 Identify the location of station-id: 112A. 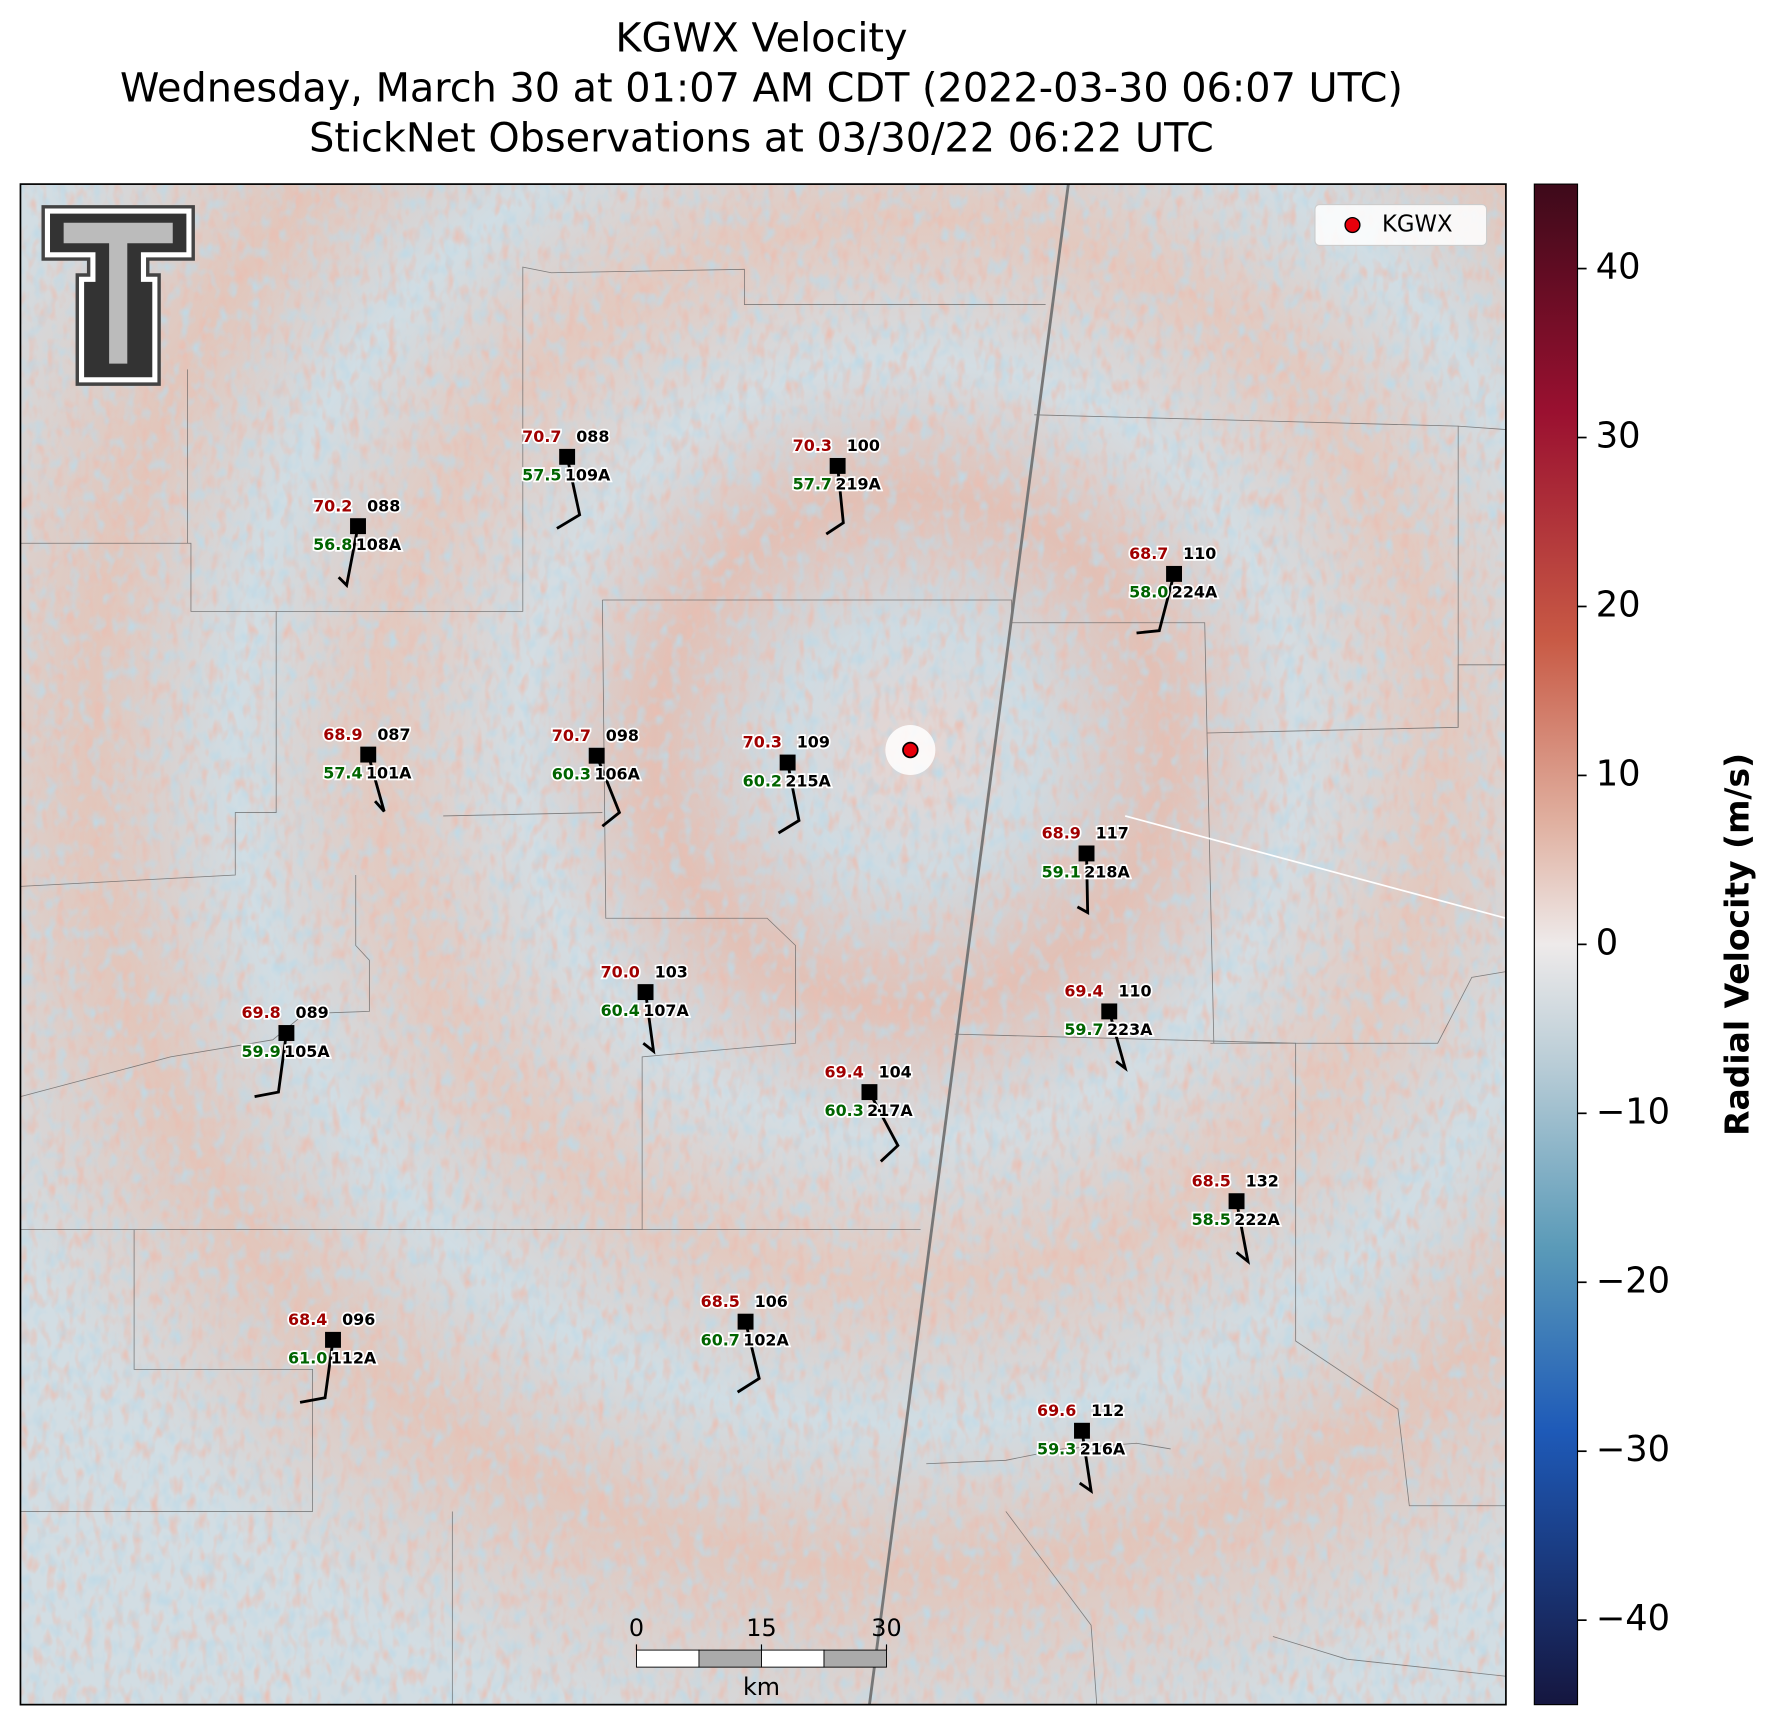
(354, 1358).